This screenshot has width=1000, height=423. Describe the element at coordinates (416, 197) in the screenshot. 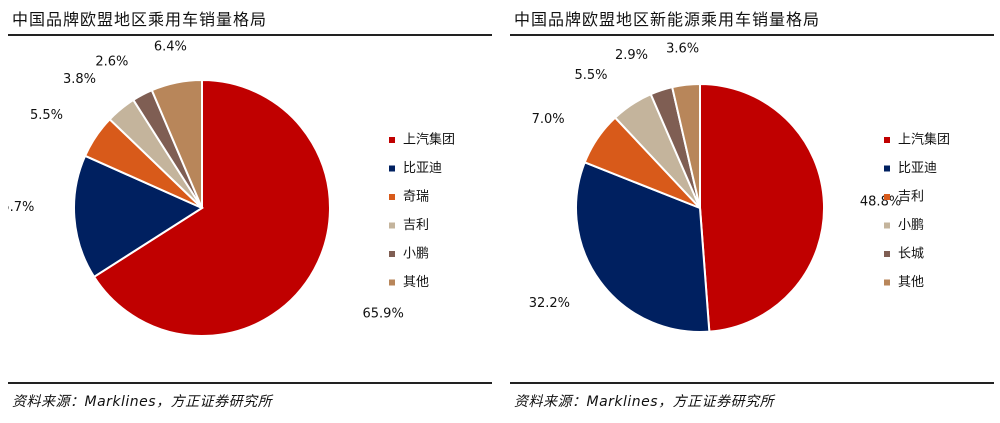

I see `legend-label: 奇瑞` at that location.